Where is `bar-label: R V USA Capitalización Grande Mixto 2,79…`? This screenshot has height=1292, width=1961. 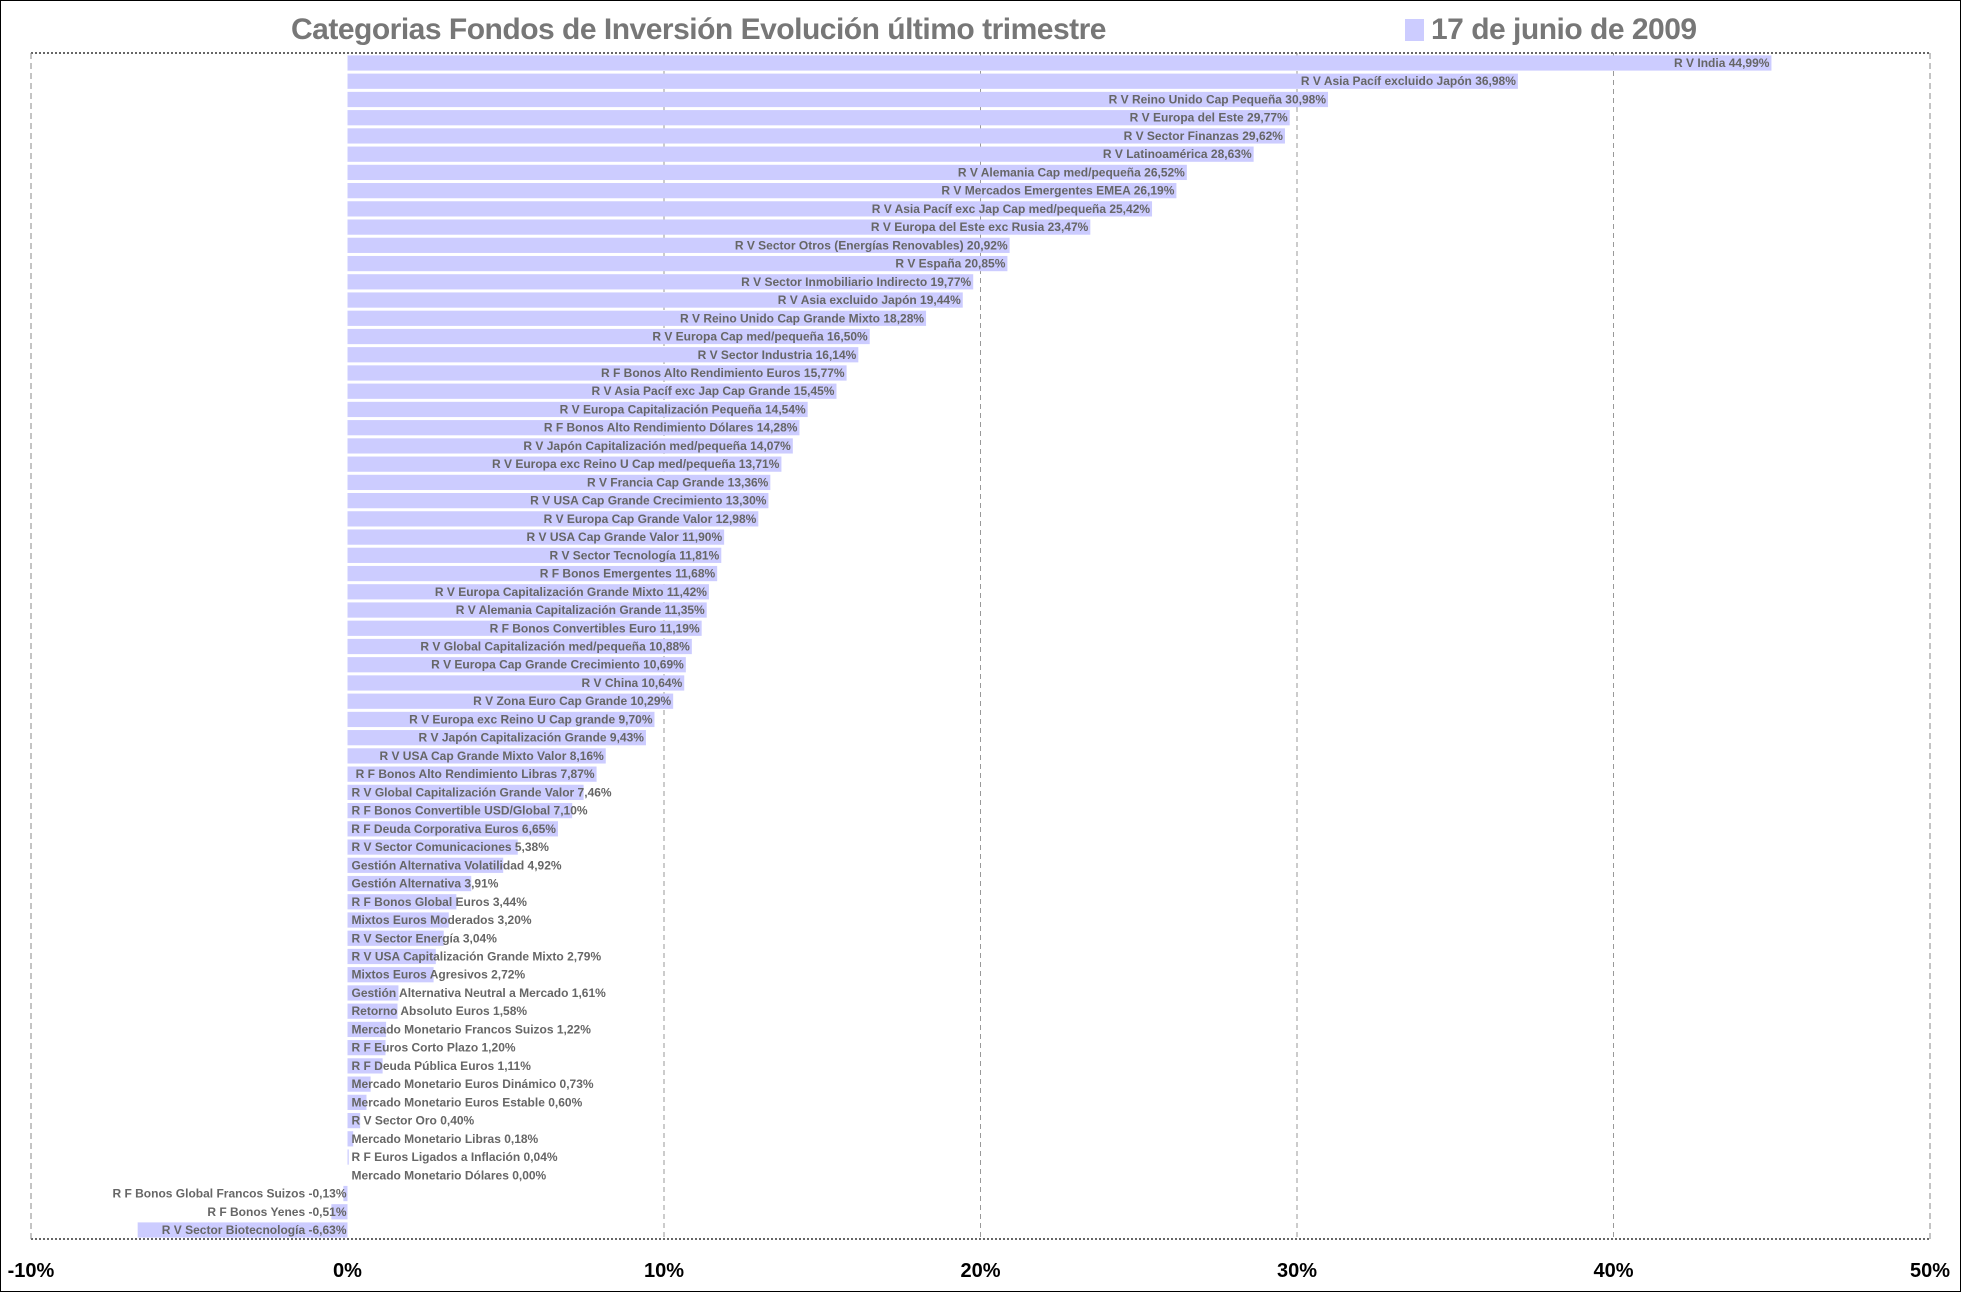 bar-label: R V USA Capitalización Grande Mixto 2,79… is located at coordinates (477, 956).